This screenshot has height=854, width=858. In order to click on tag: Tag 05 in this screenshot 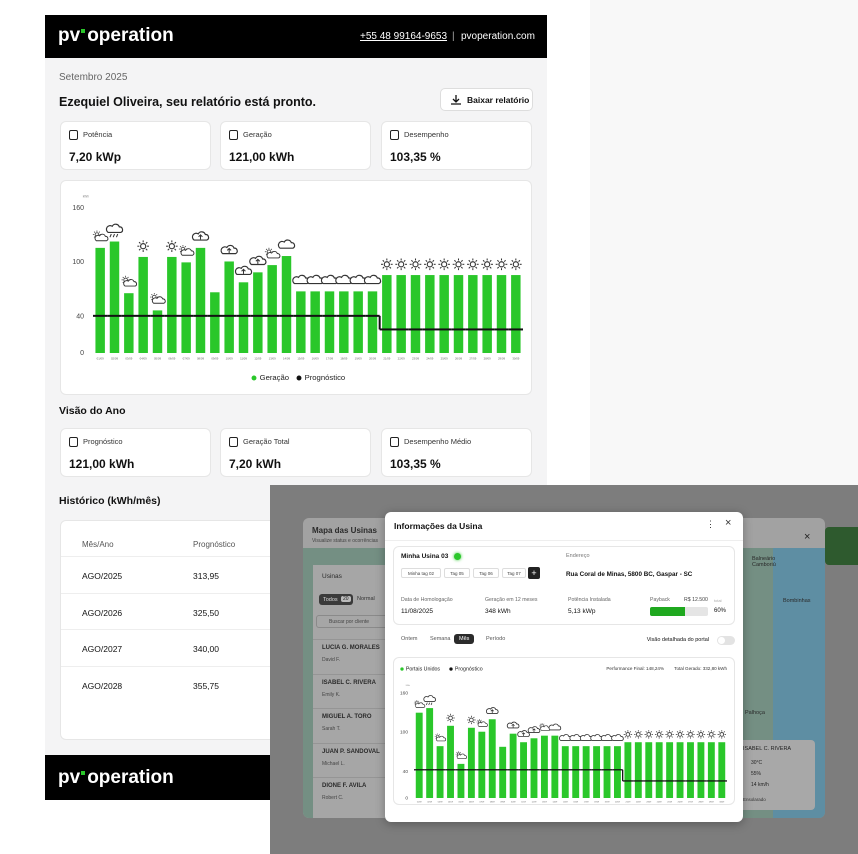, I will do `click(457, 573)`.